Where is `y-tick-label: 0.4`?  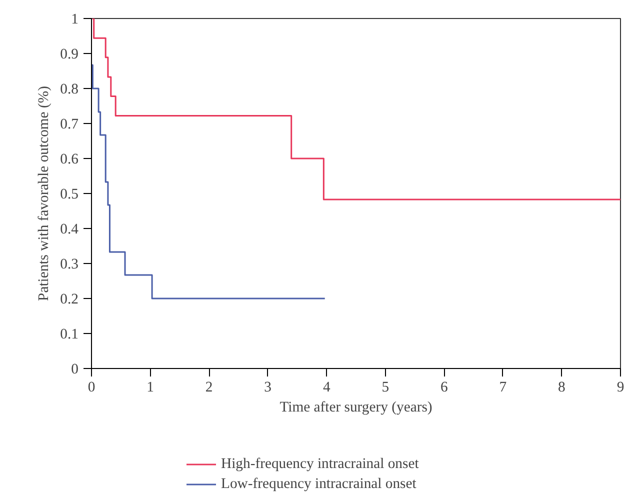
y-tick-label: 0.4 is located at coordinates (70, 230).